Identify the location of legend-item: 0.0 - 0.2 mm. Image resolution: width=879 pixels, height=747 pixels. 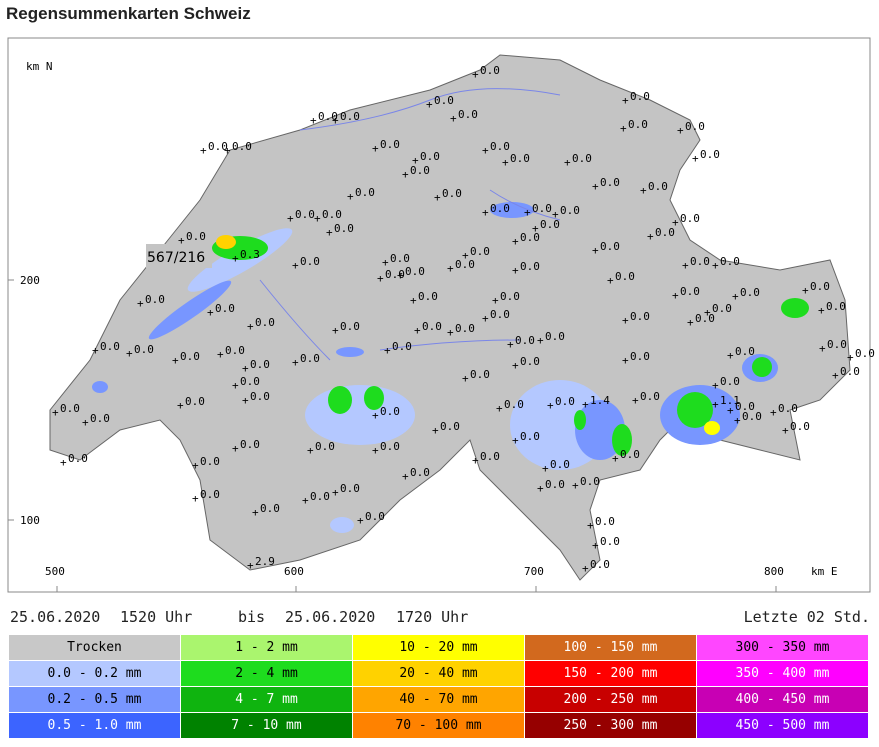
(94, 673).